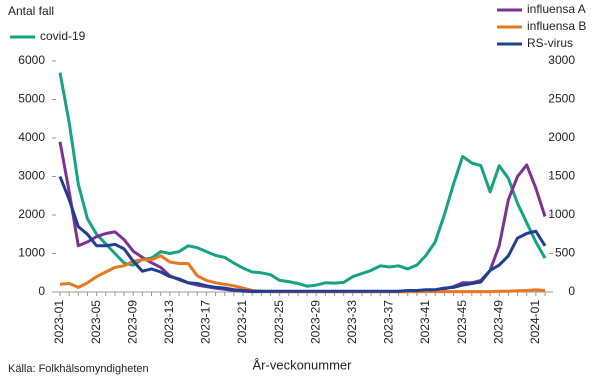 Image resolution: width=605 pixels, height=379 pixels. What do you see at coordinates (315, 322) in the screenshot?
I see `x-tick-label: 2023-29` at bounding box center [315, 322].